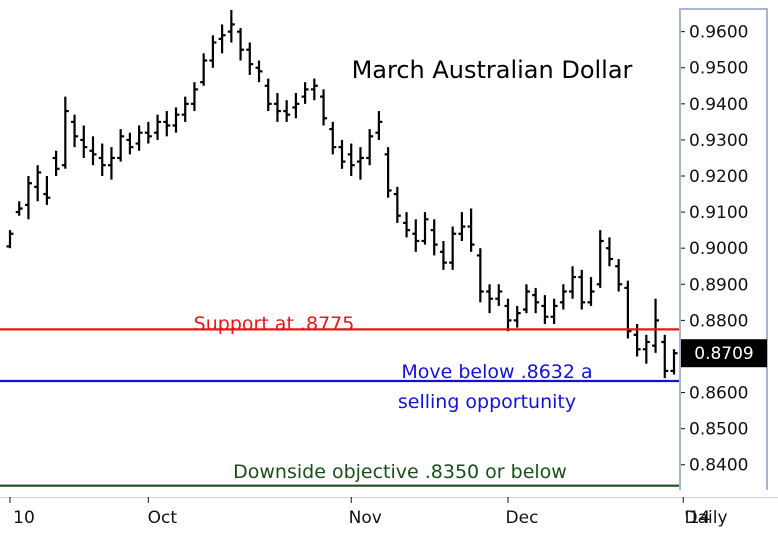 The height and width of the screenshot is (552, 778). I want to click on y-axis-top-border, so click(723, 9).